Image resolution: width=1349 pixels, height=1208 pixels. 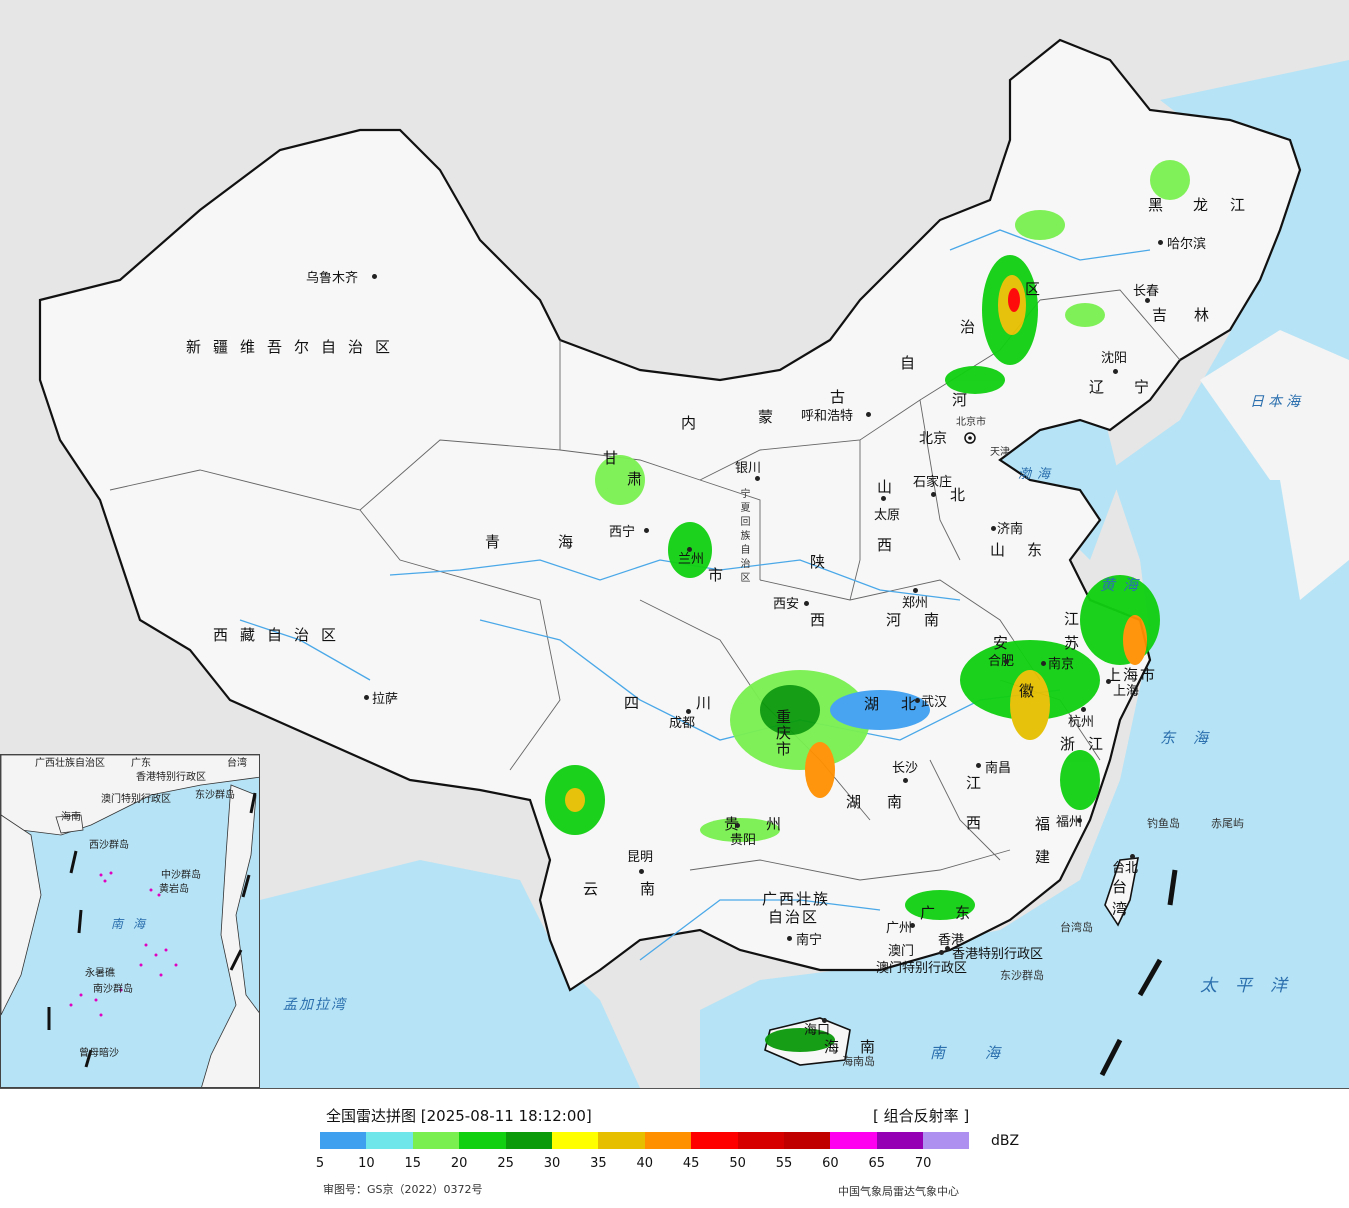 I want to click on province-neimenggu-4: 自, so click(x=909, y=363).